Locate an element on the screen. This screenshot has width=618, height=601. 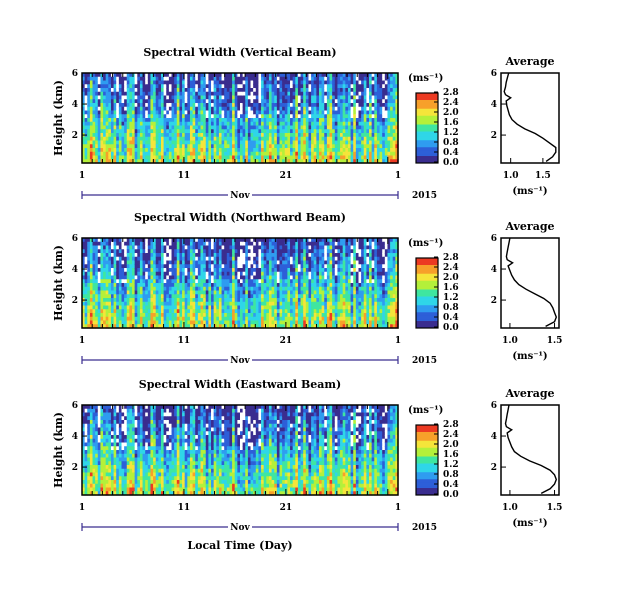
colorbar-tick-label: 2.0 is located at coordinates (451, 113).